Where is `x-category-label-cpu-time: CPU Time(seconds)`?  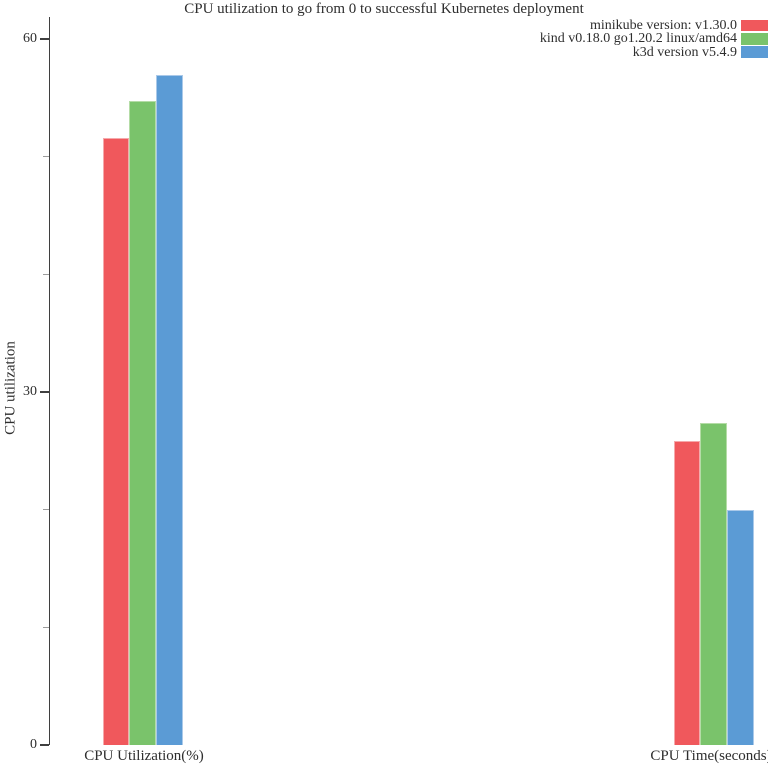
x-category-label-cpu-time: CPU Time(seconds) is located at coordinates (709, 756).